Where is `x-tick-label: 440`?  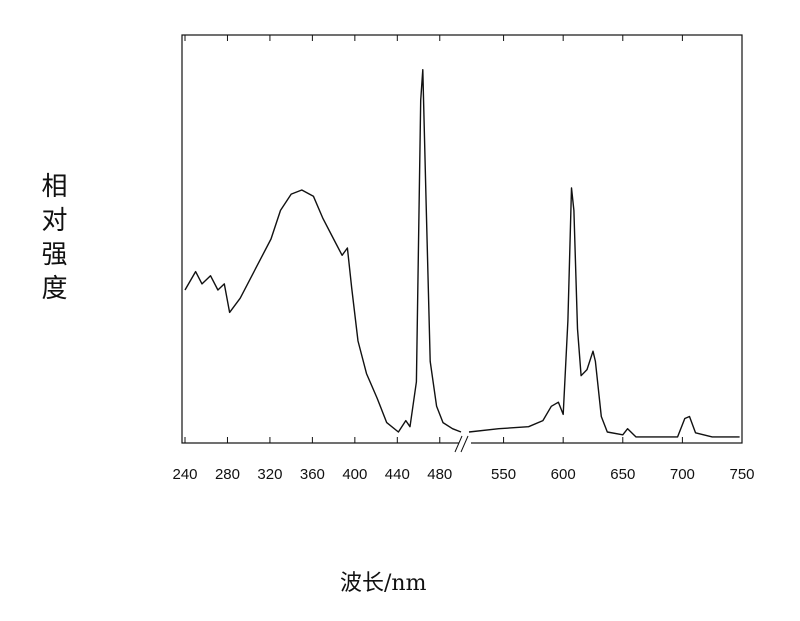
x-tick-label: 440 is located at coordinates (397, 474).